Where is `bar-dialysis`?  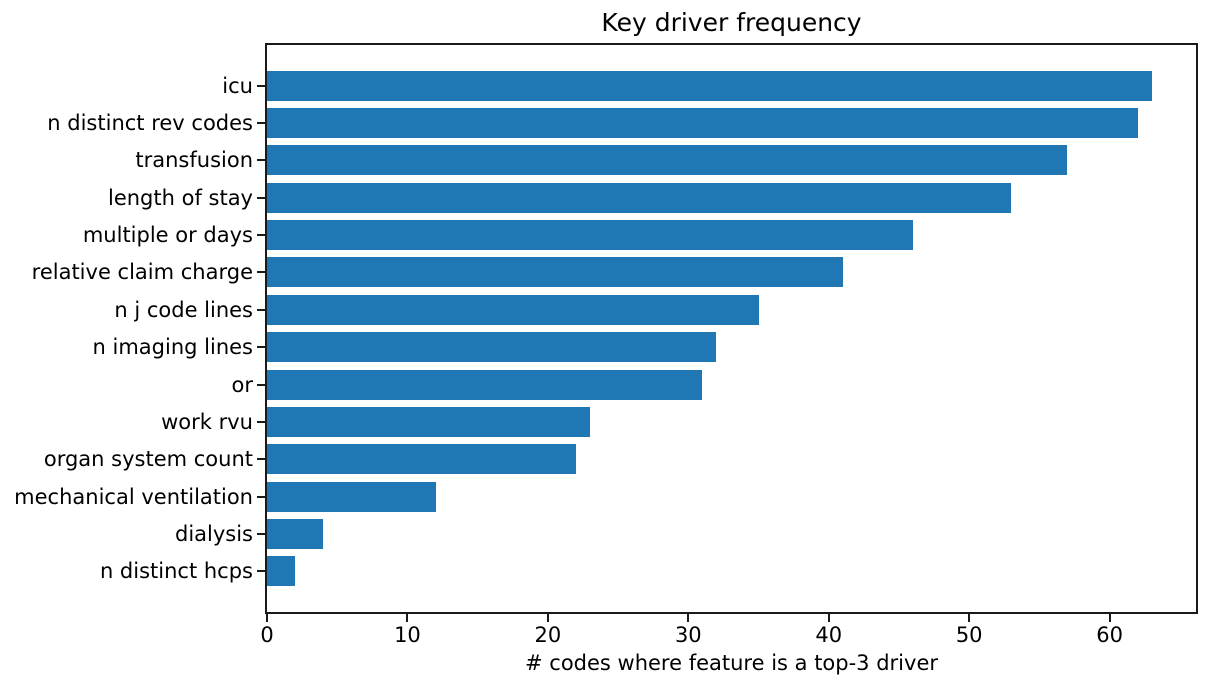 bar-dialysis is located at coordinates (295, 534).